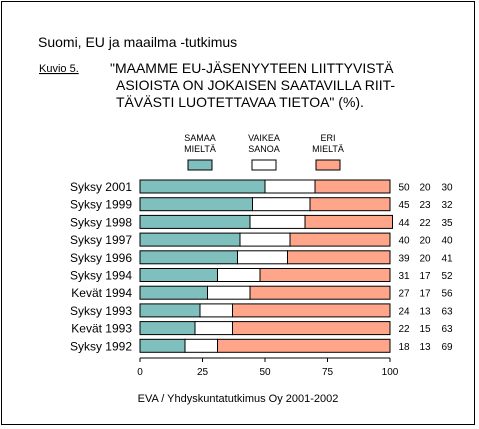  I want to click on data-label: 41, so click(447, 258).